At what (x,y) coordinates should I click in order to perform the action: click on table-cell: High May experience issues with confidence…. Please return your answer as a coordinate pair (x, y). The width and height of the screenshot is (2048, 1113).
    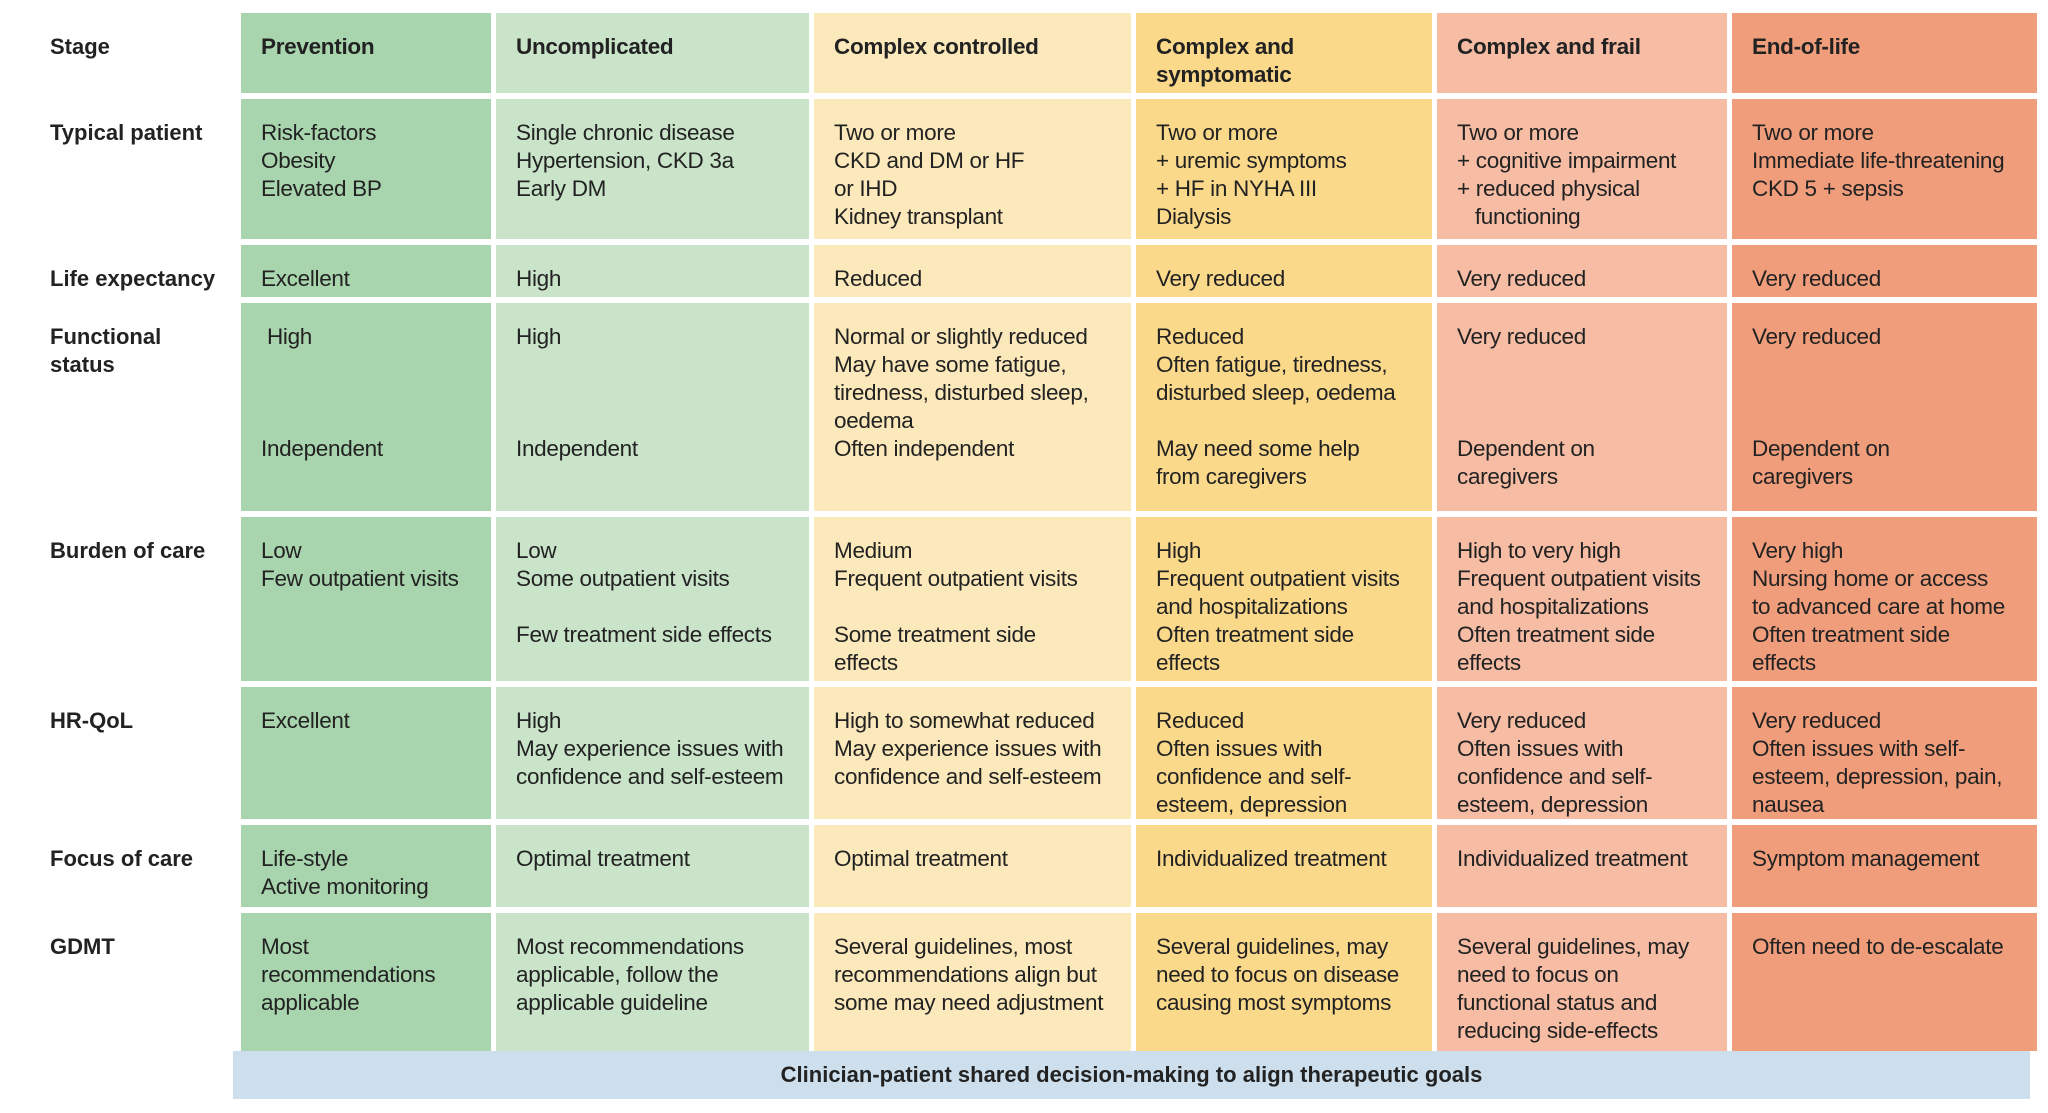
    Looking at the image, I should click on (652, 753).